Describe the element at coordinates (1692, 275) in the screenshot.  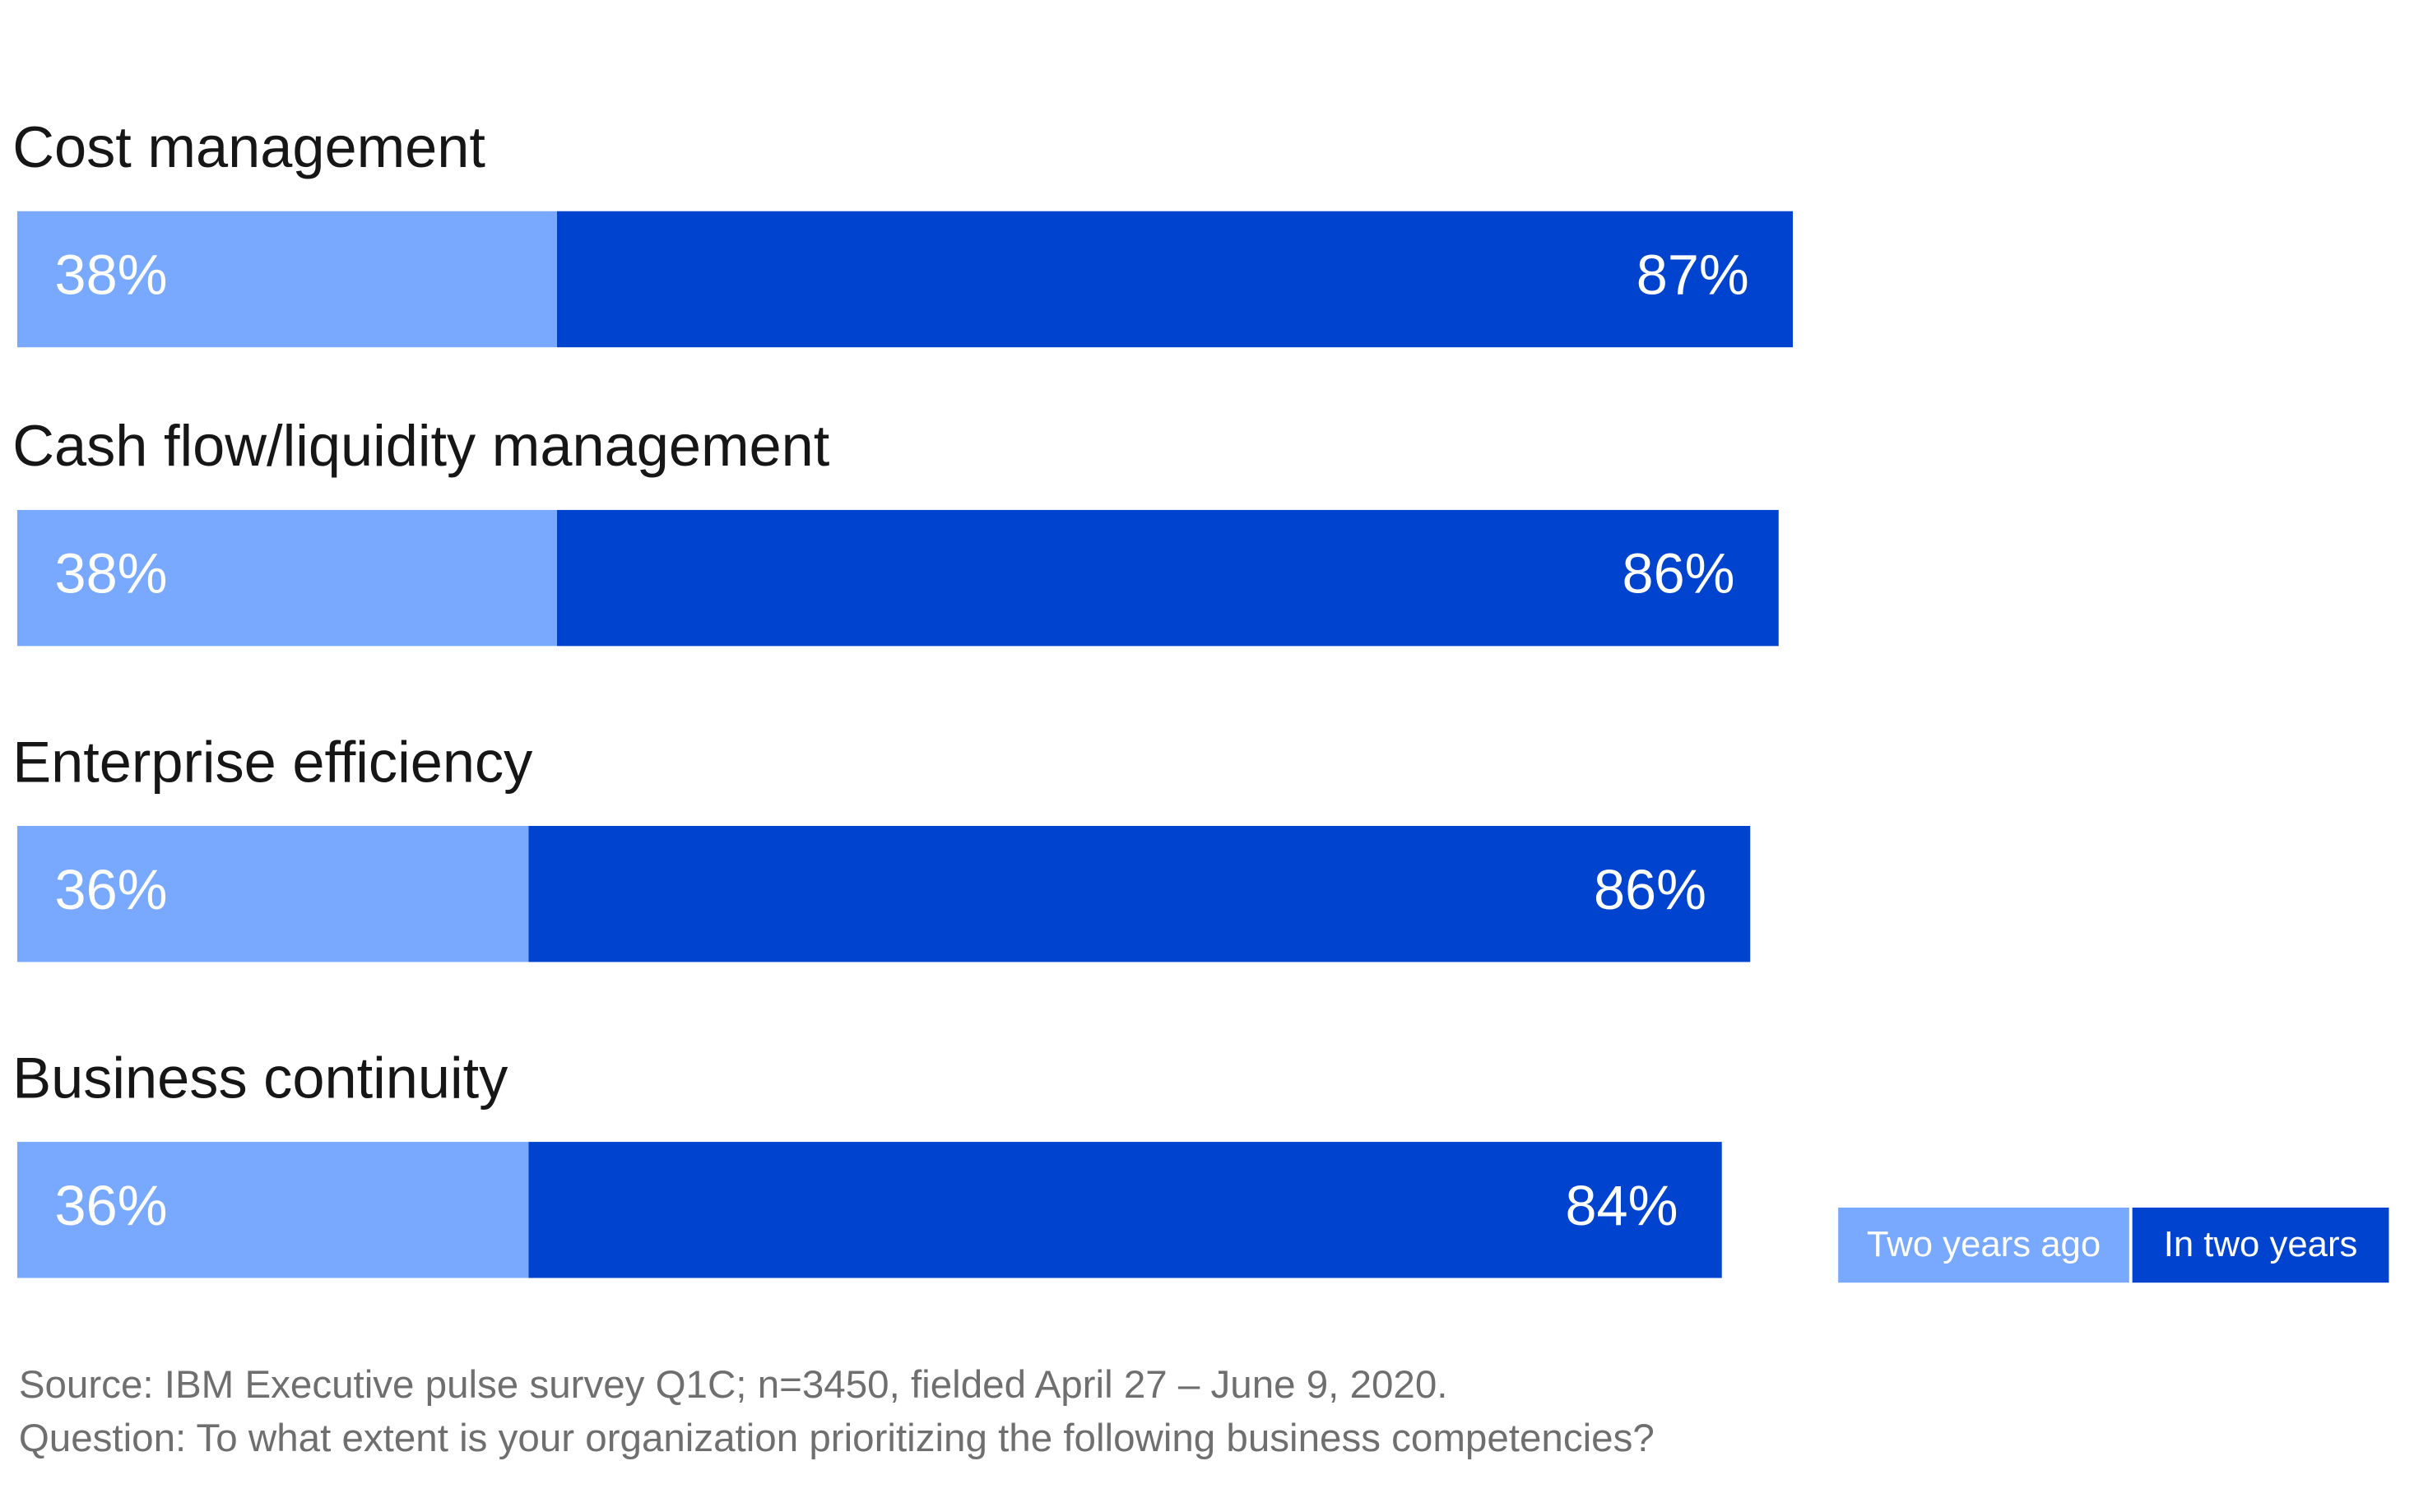
I see `value-label: 87%` at that location.